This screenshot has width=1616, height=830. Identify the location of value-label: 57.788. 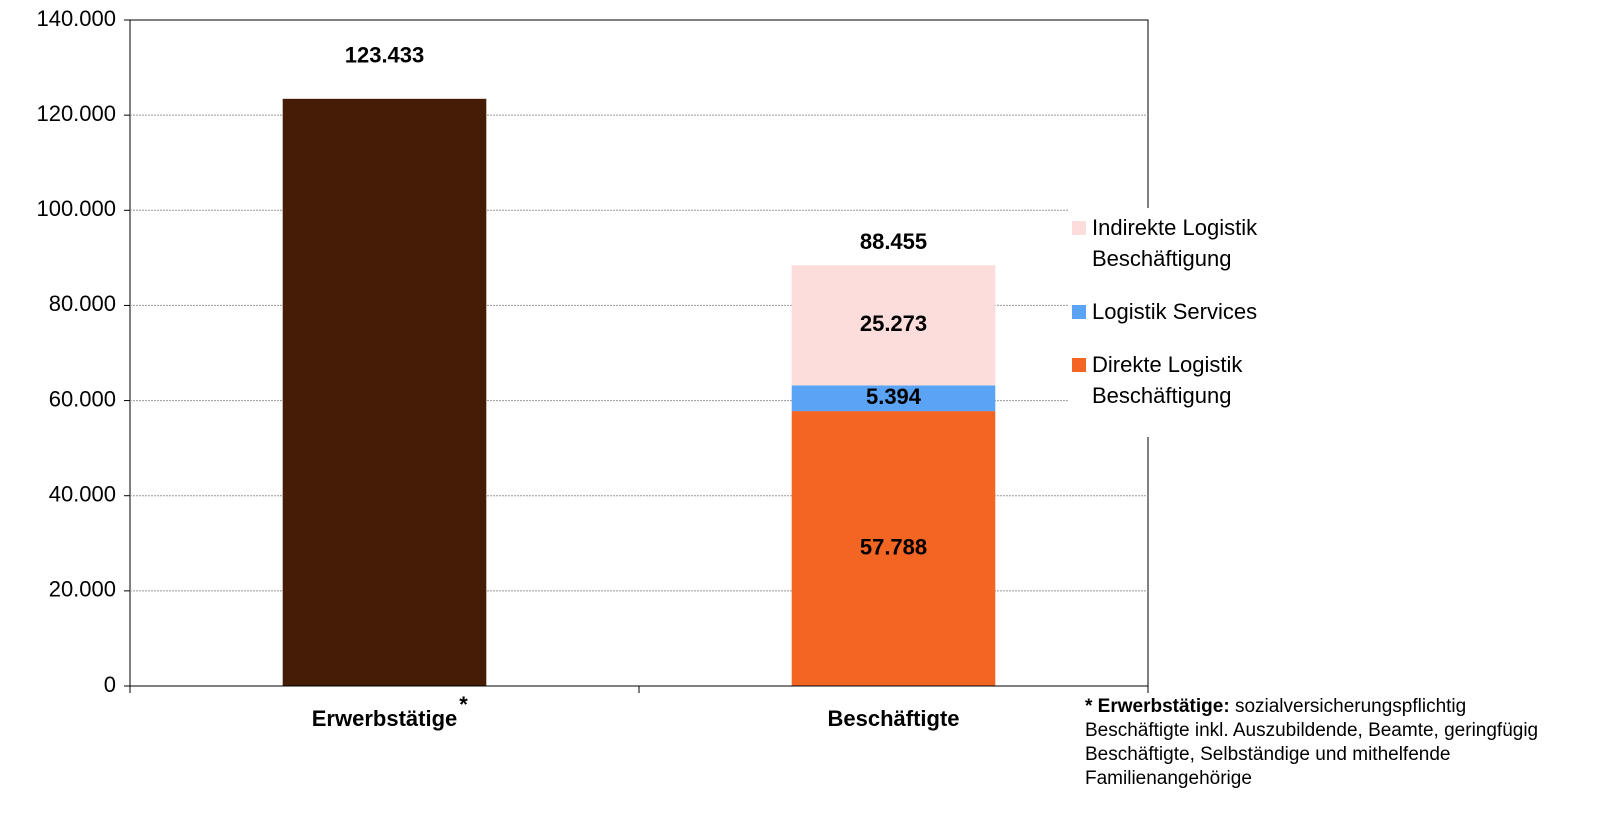
(893, 546).